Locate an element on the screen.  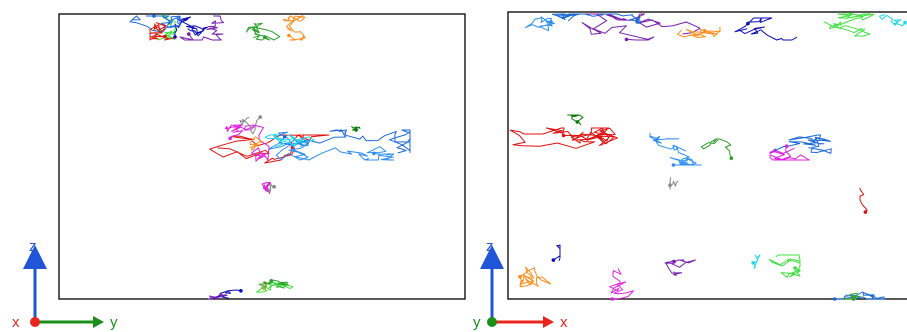
right-axes-triad: z x y is located at coordinates (520, 284).